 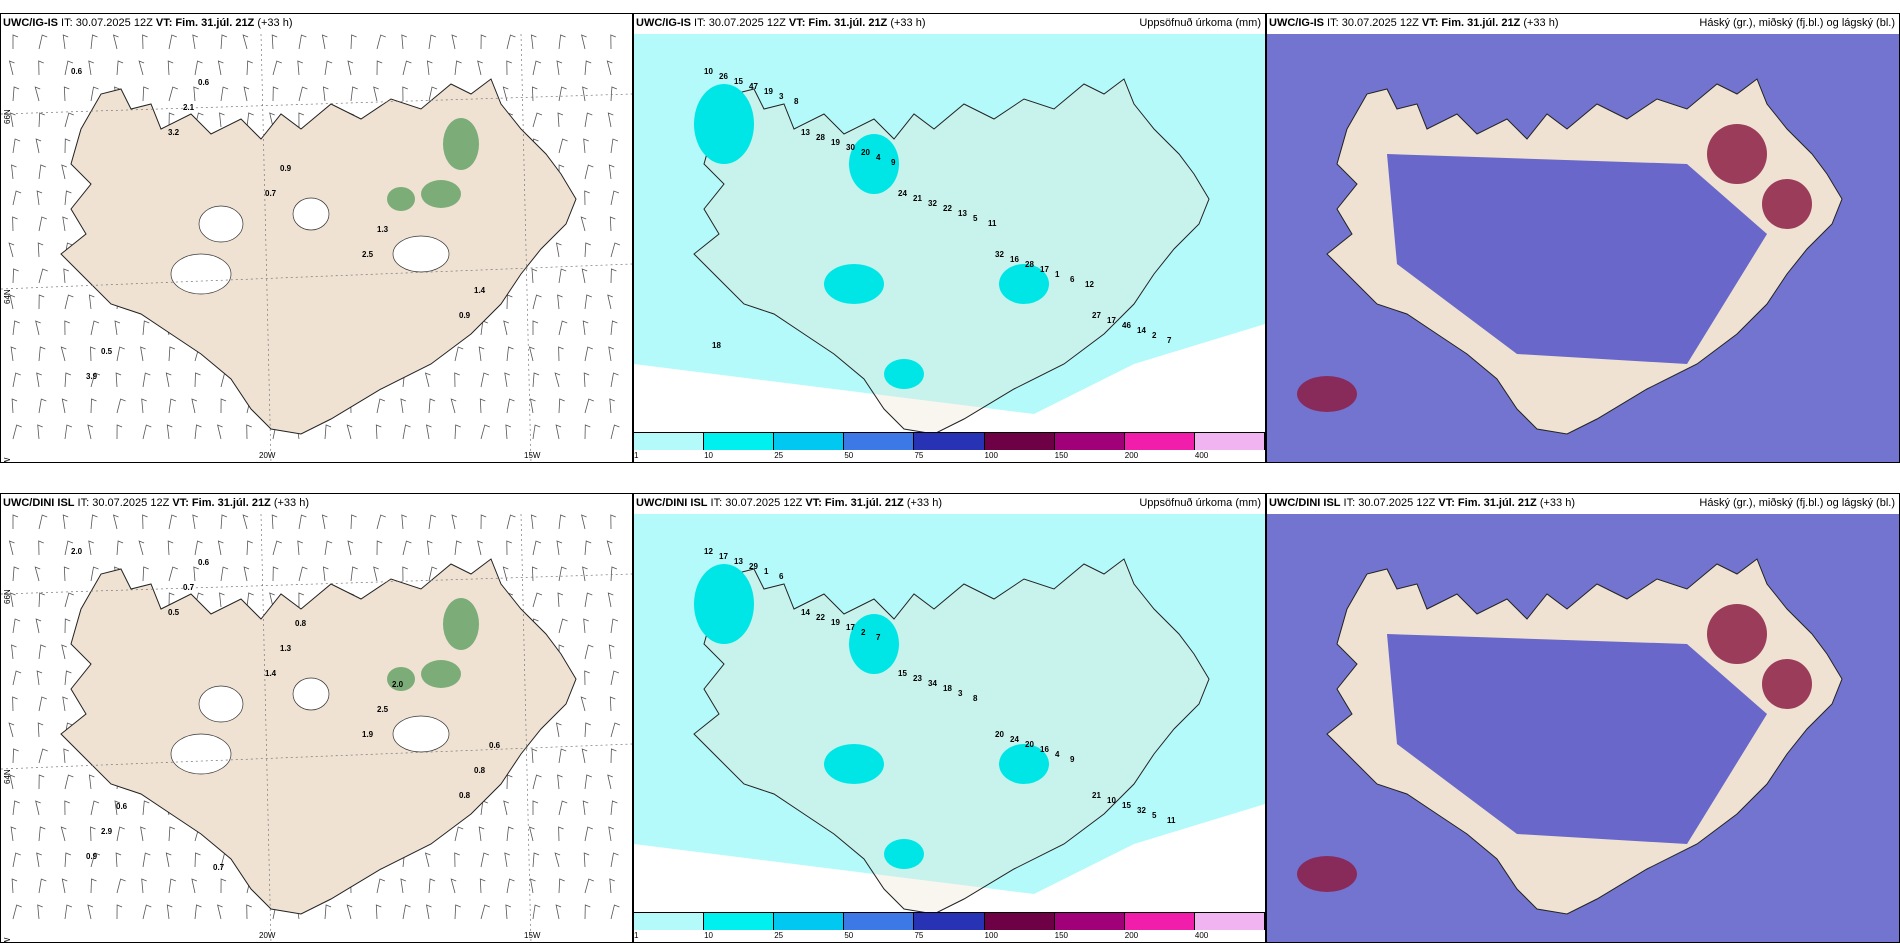 What do you see at coordinates (204, 82) in the screenshot?
I see `value-label: 0.6` at bounding box center [204, 82].